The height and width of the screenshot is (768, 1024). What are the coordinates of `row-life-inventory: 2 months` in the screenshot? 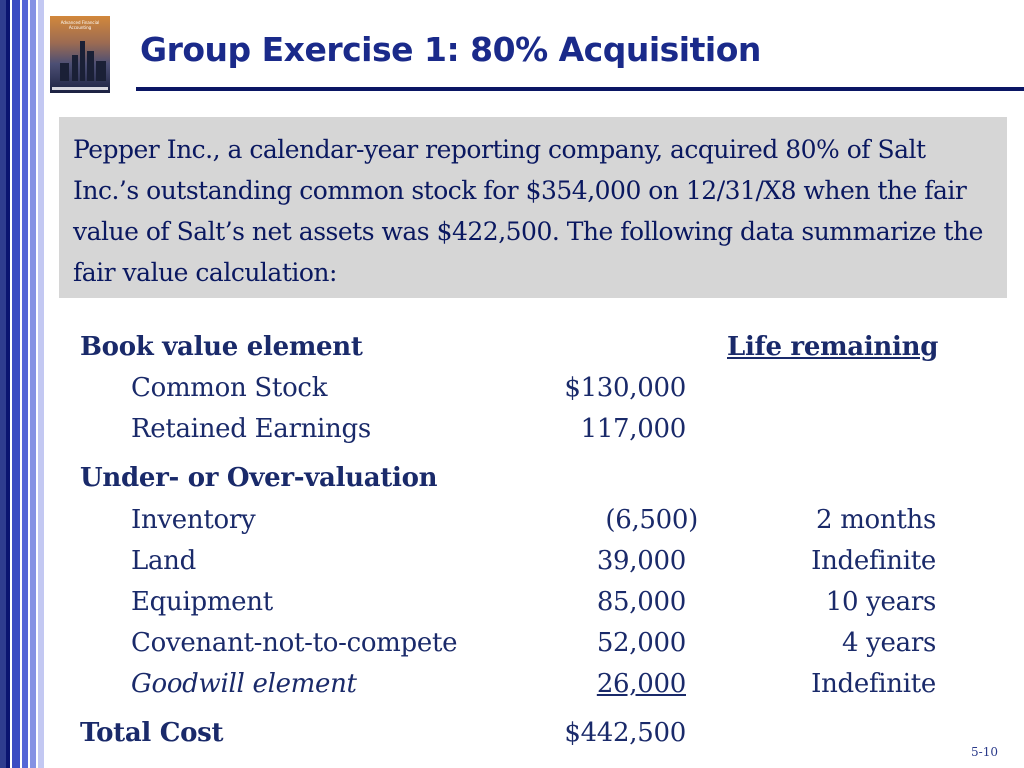 It's located at (876, 520).